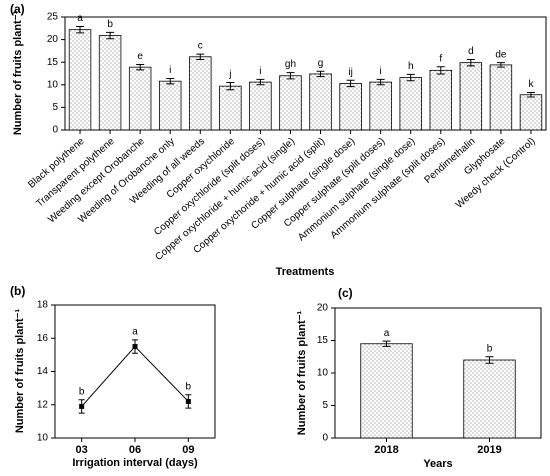  Describe the element at coordinates (135, 450) in the screenshot. I see `x-tick-label: 06` at that location.